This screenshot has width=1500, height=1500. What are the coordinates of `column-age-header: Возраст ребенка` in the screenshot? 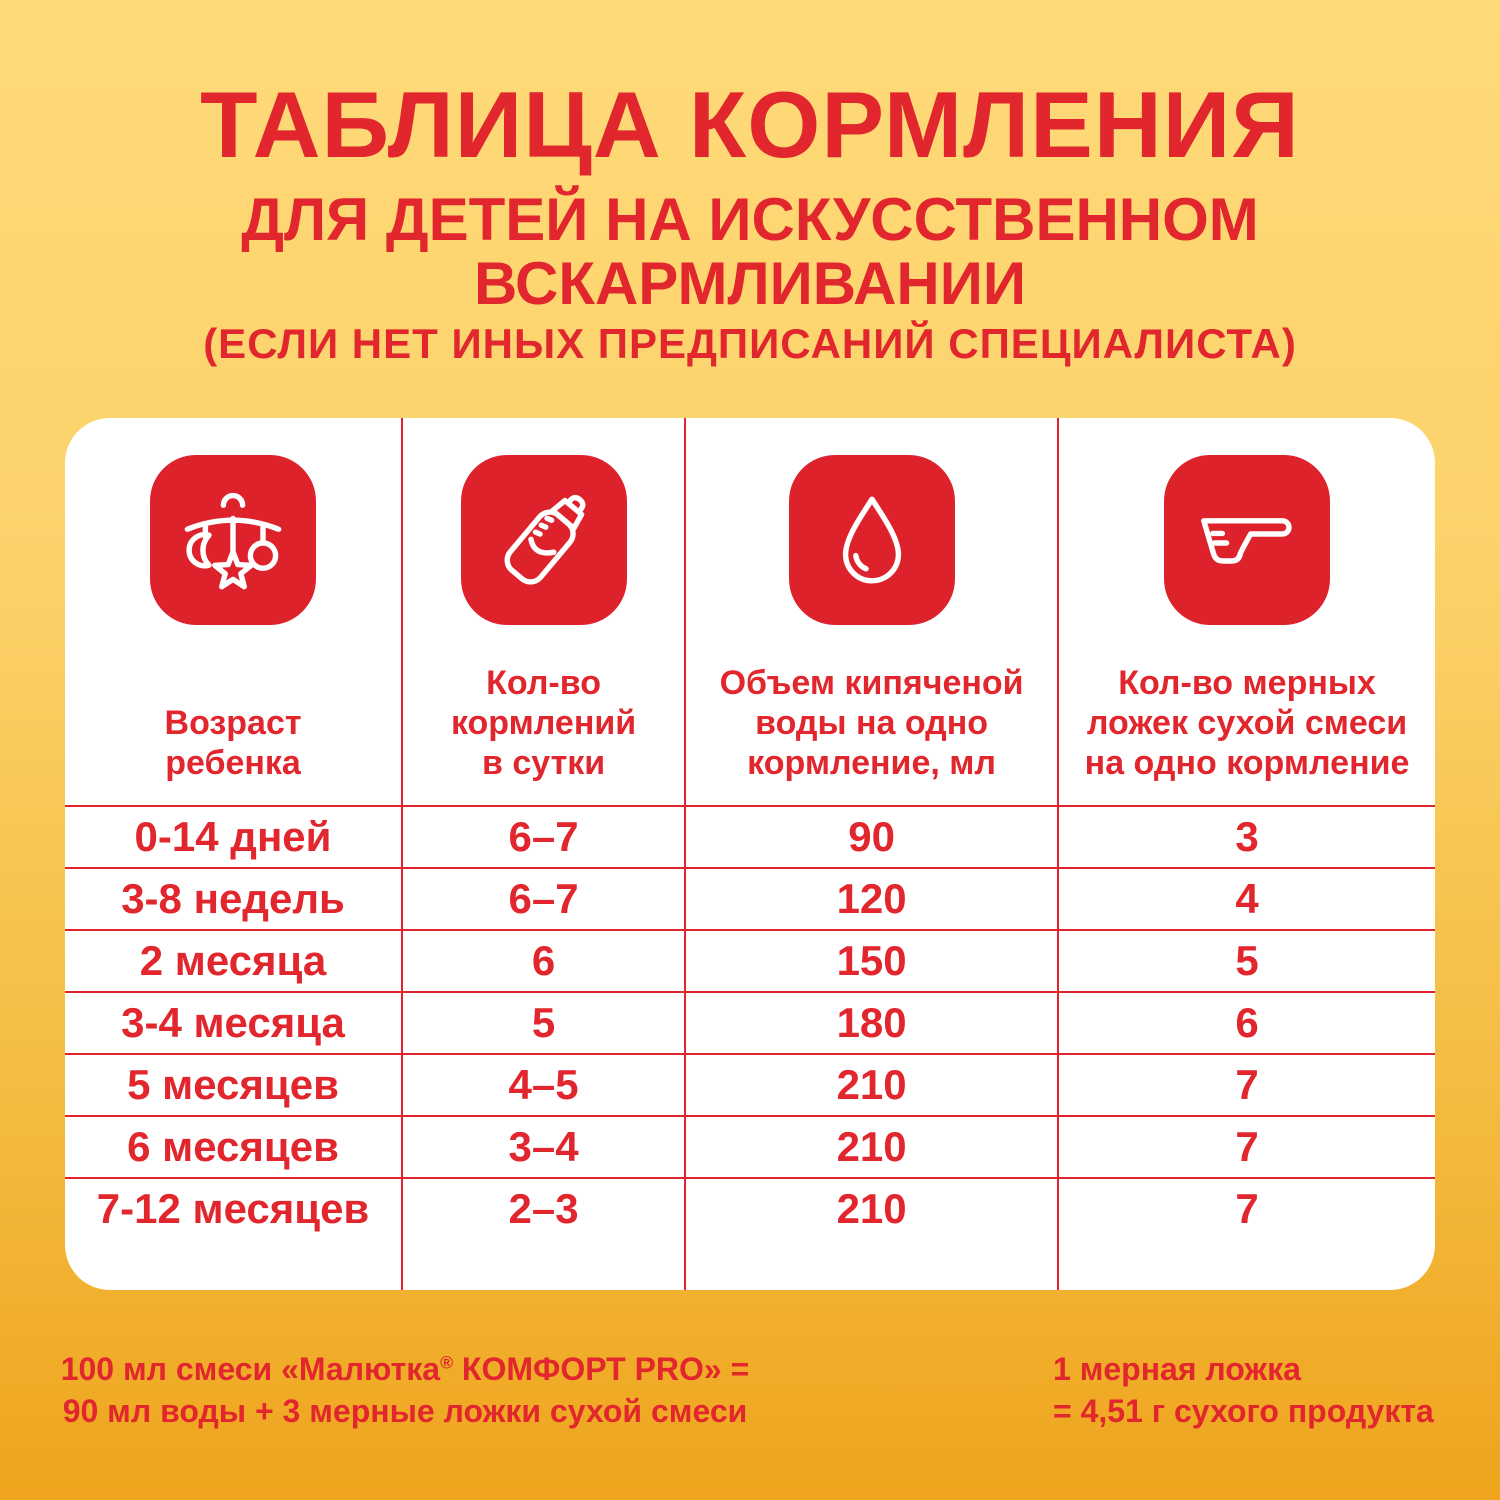 It's located at (233, 611).